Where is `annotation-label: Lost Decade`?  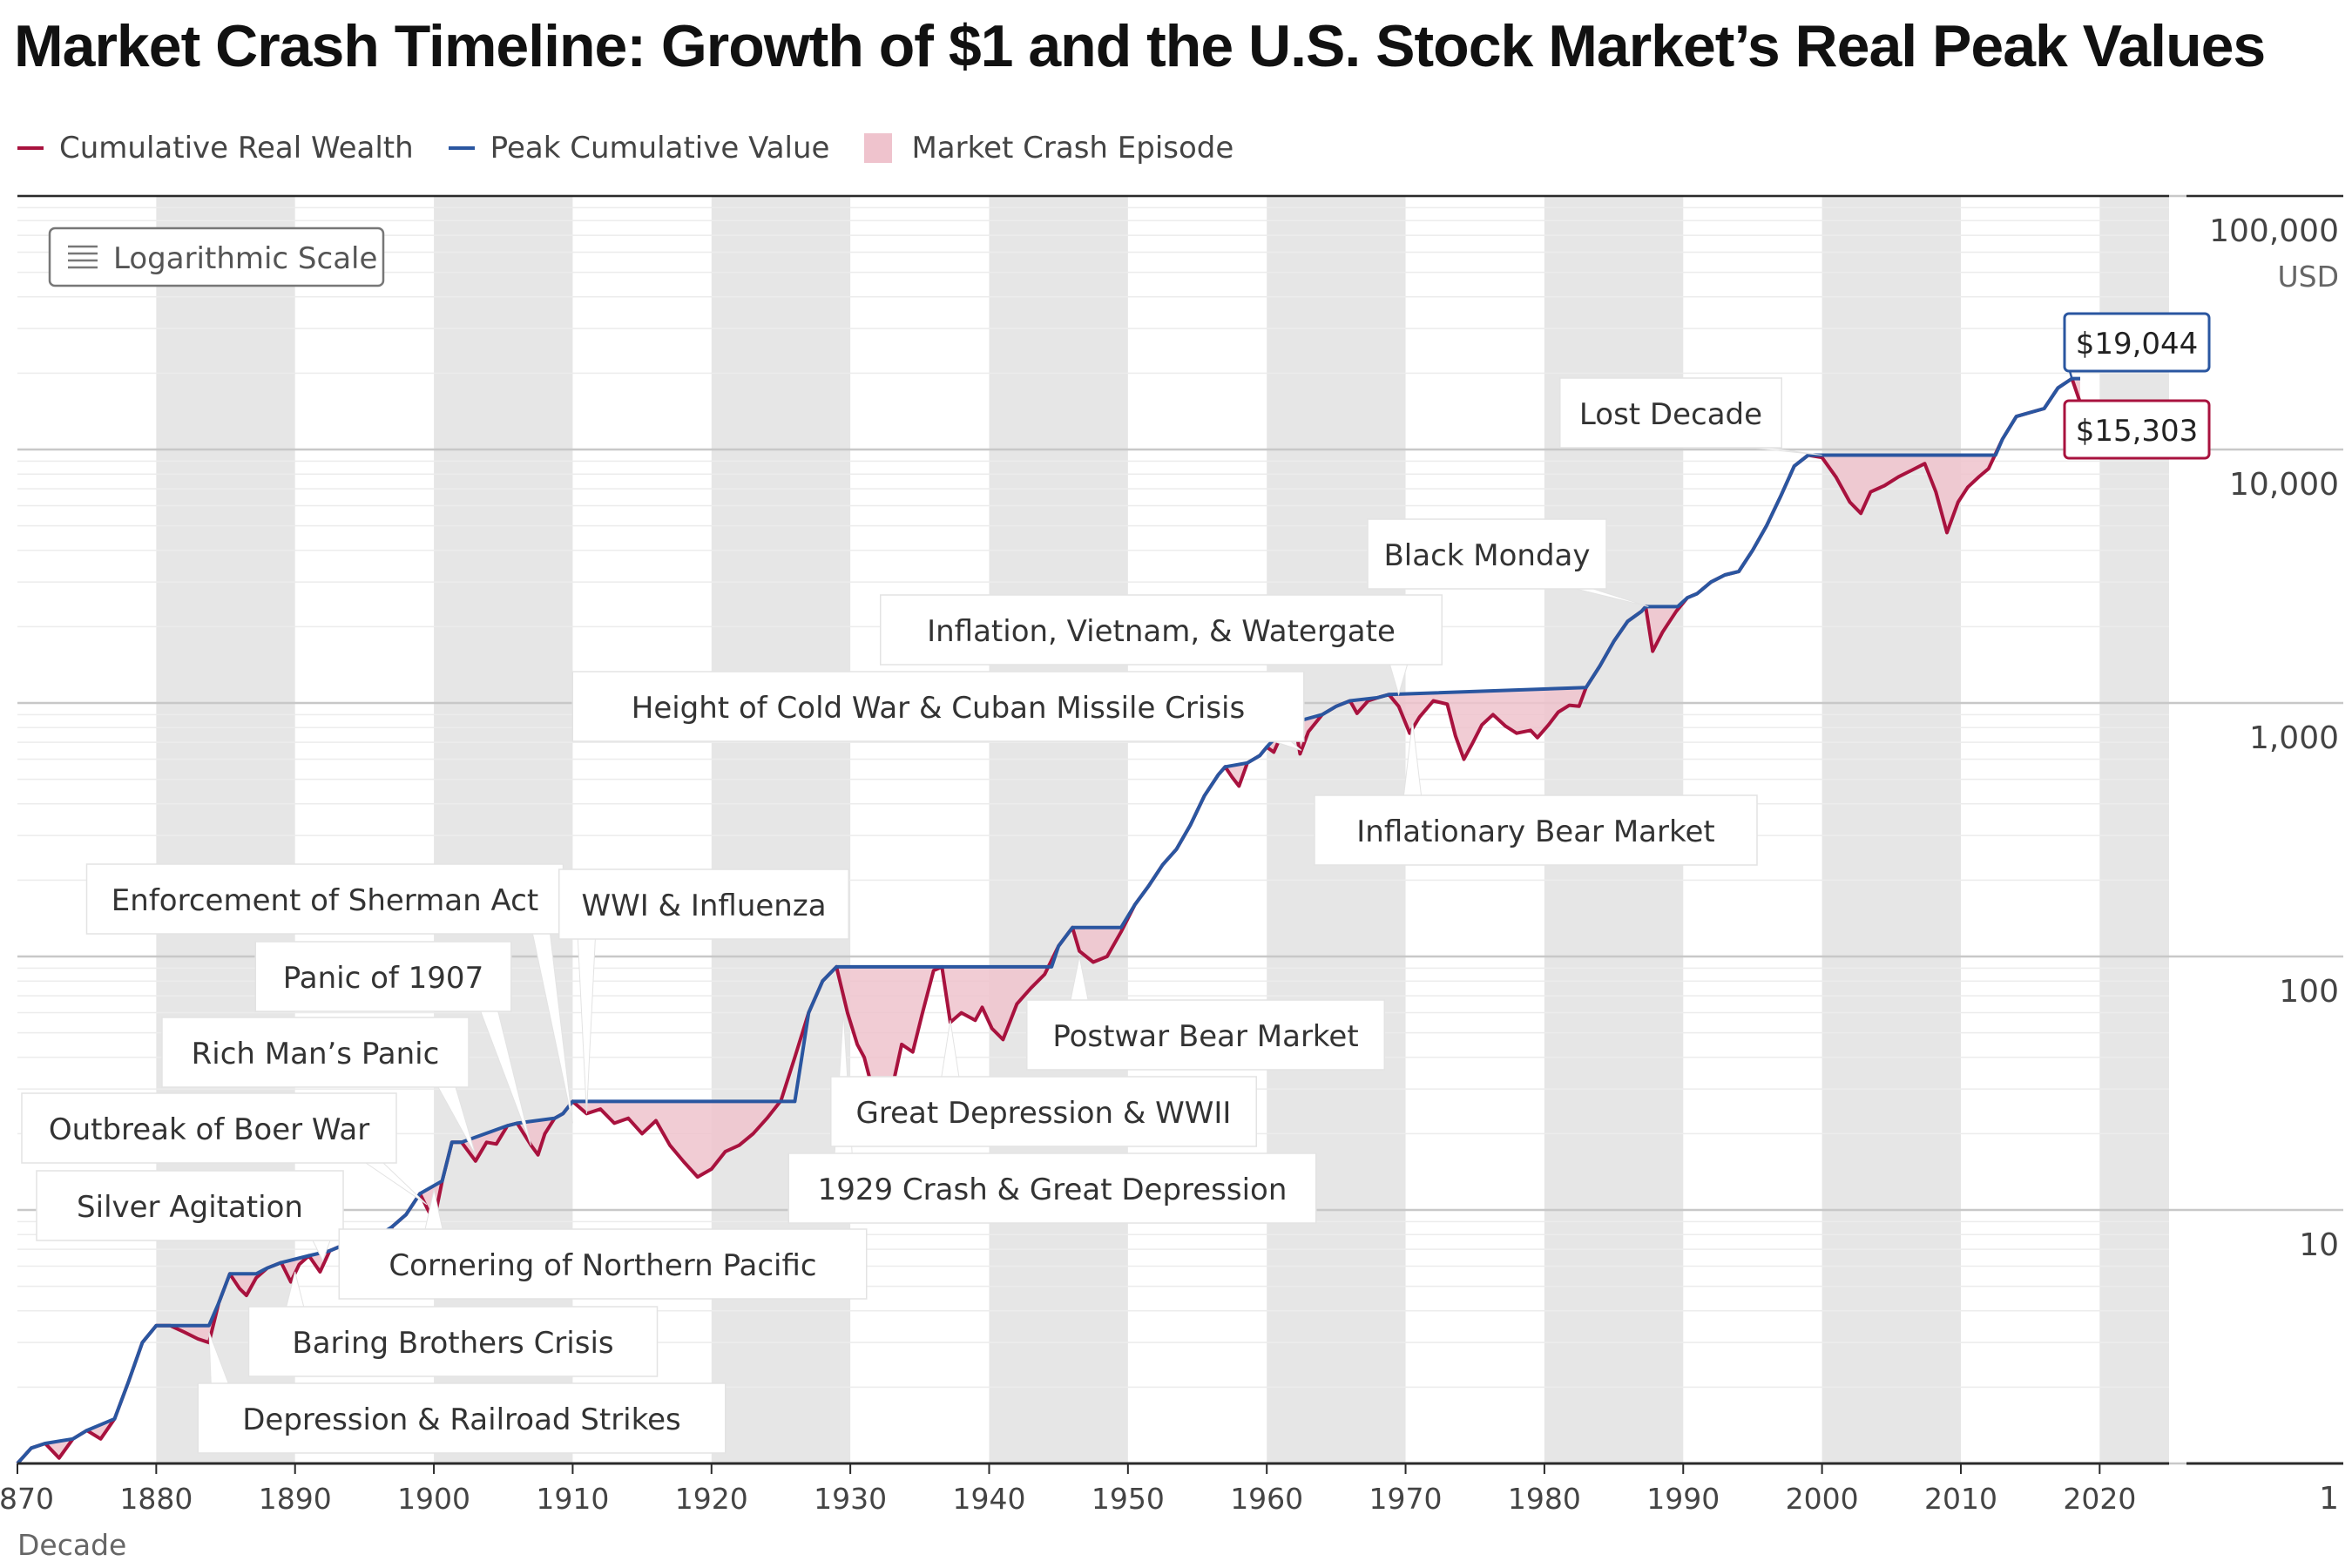 annotation-label: Lost Decade is located at coordinates (1670, 415).